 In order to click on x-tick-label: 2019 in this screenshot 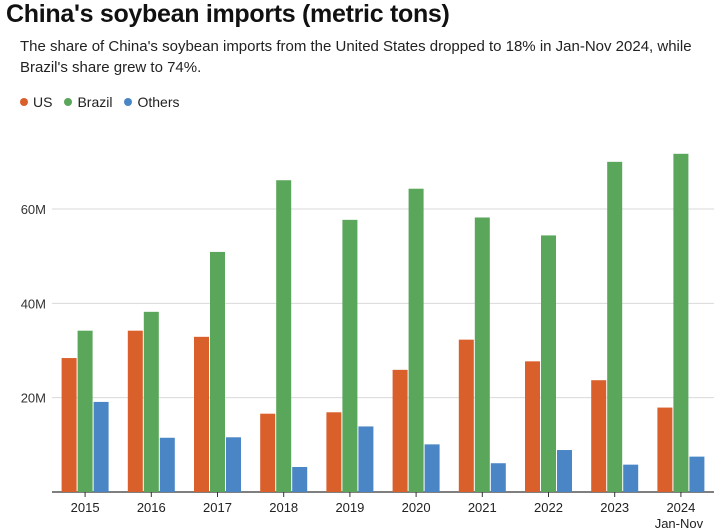, I will do `click(349, 507)`.